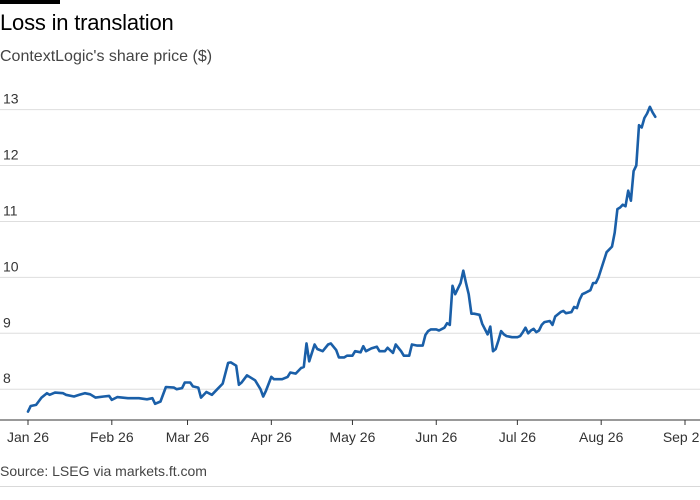  Describe the element at coordinates (11, 99) in the screenshot. I see `y-tick-label: 13` at that location.